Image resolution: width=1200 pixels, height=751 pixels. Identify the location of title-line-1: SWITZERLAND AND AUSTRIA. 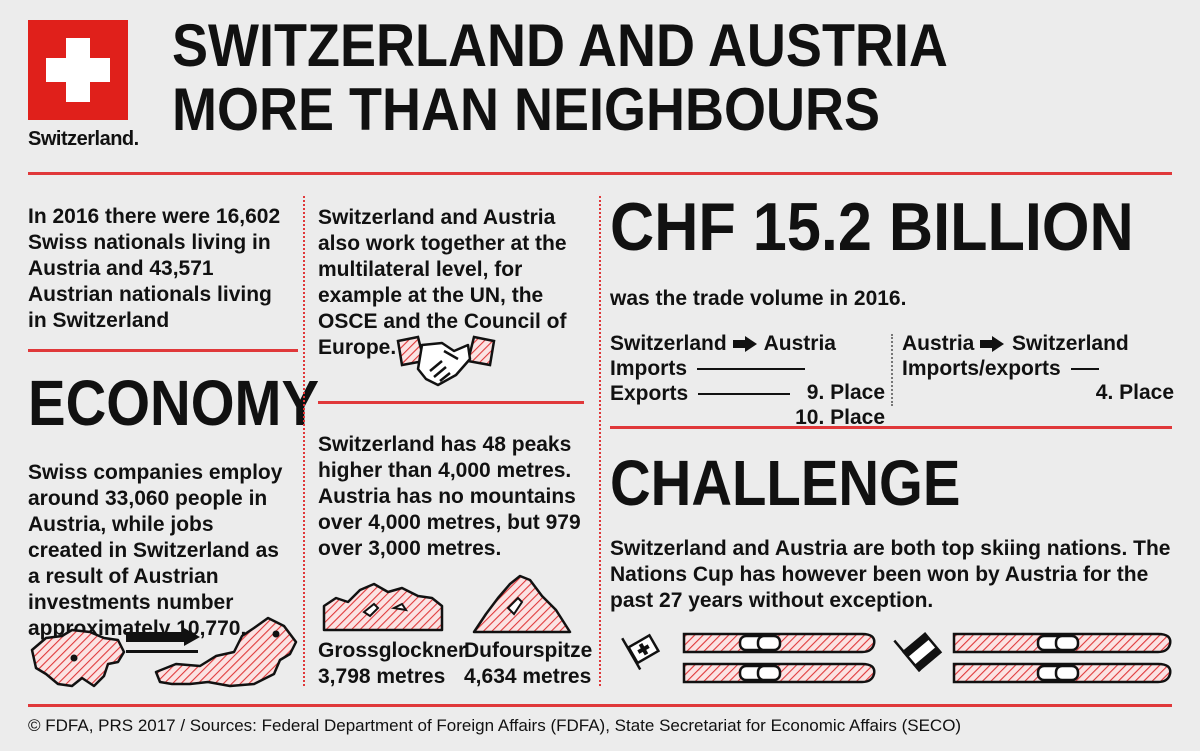
(560, 45).